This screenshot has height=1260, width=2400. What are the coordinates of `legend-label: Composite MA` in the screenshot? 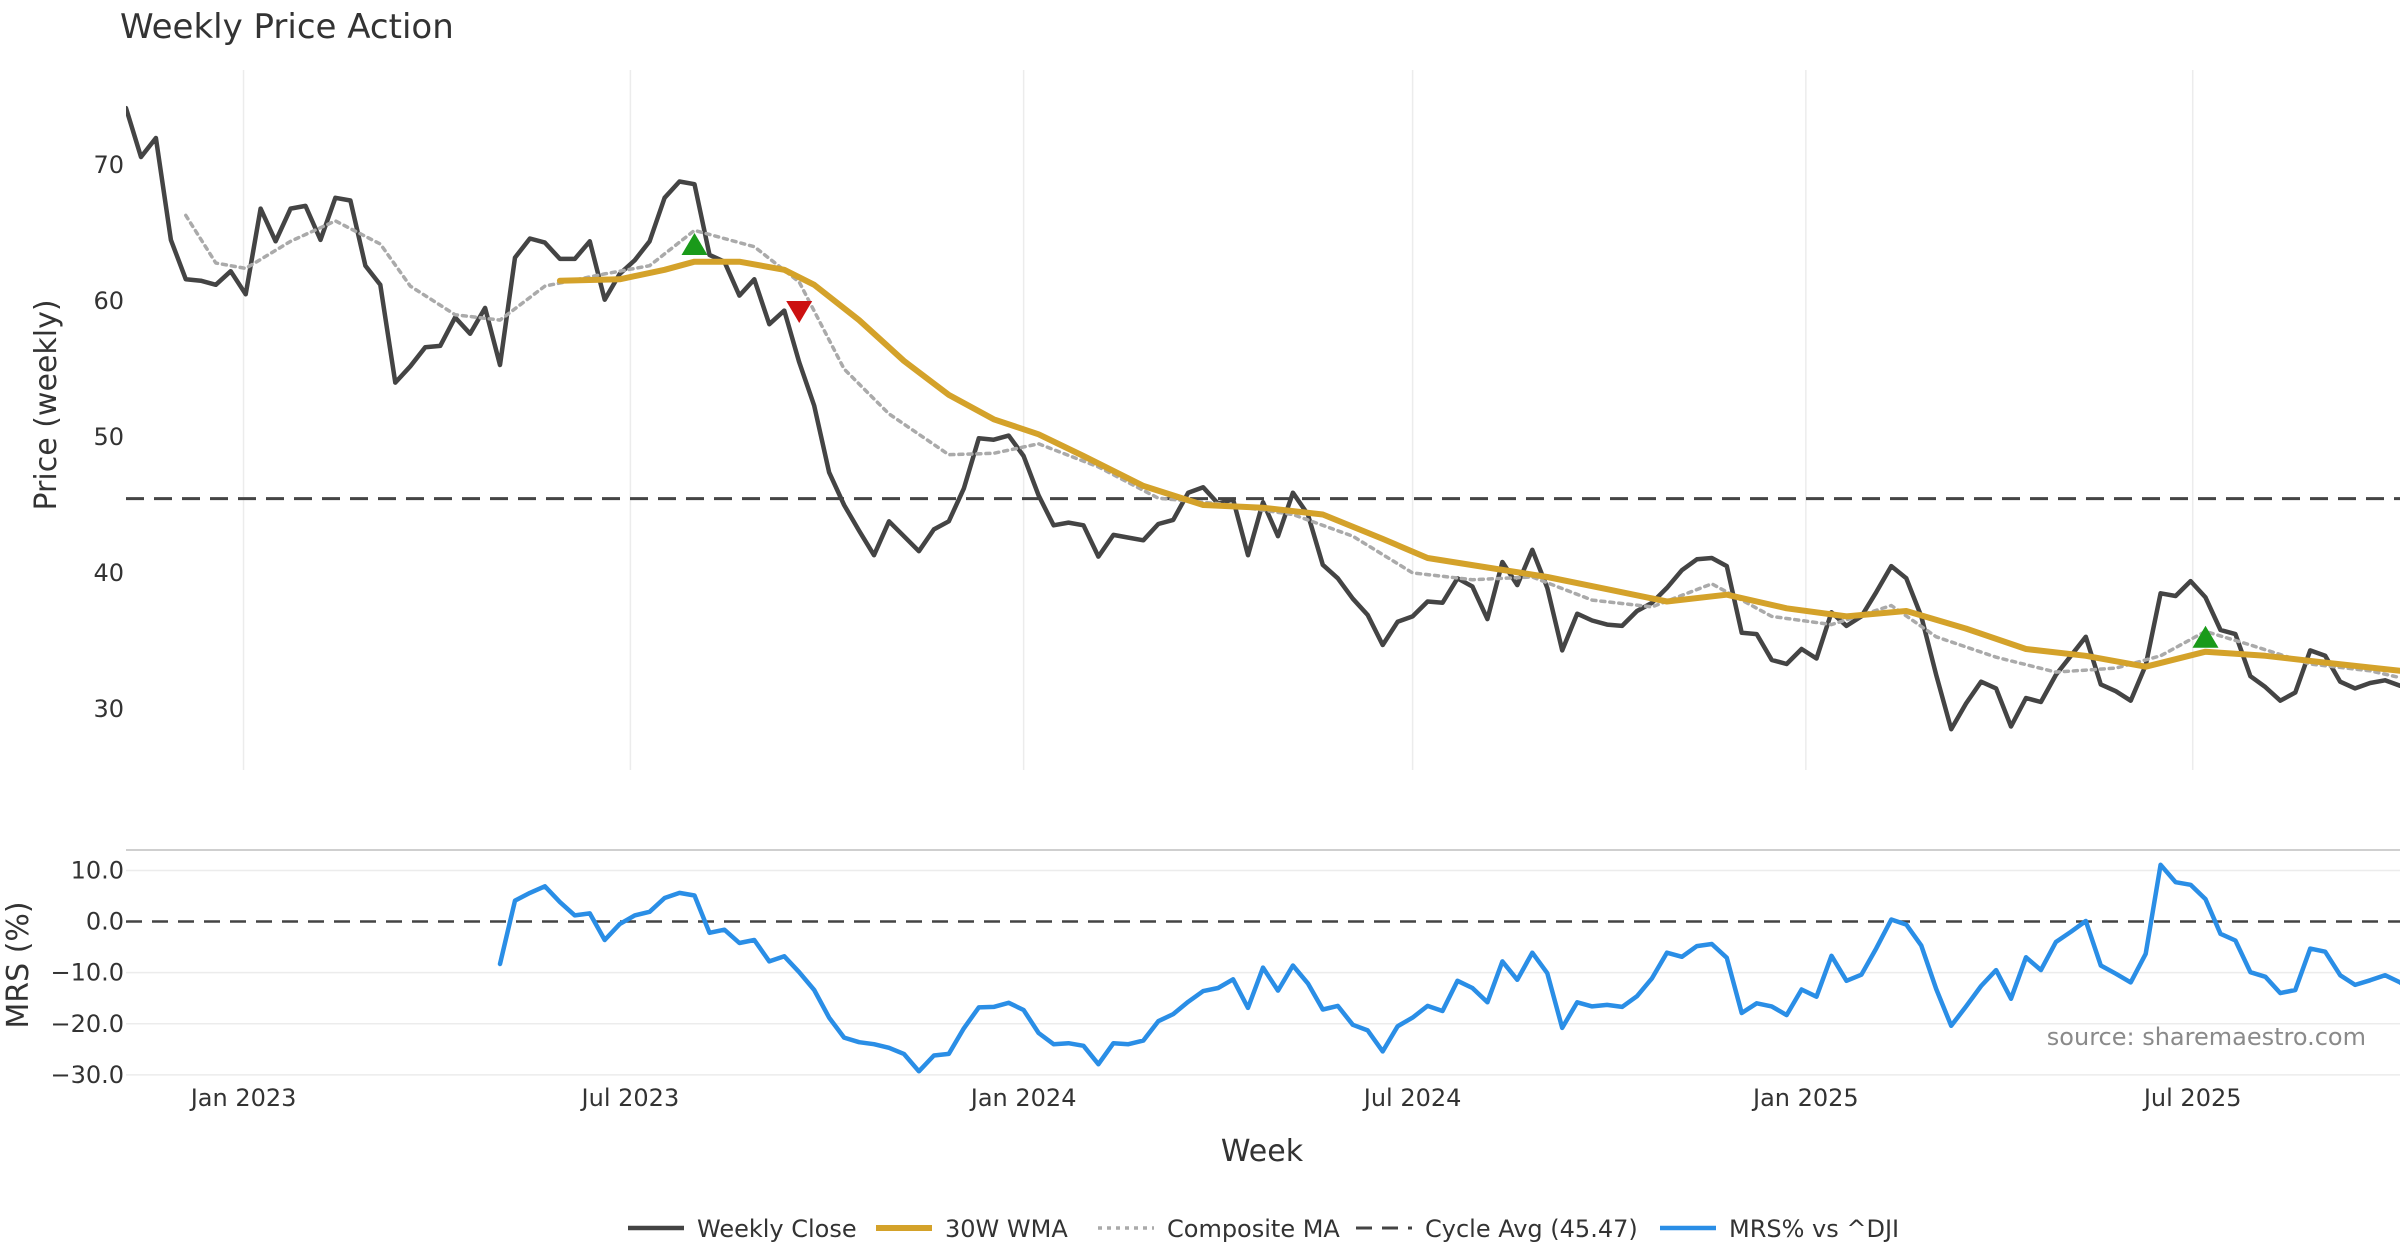 It's located at (1253, 1229).